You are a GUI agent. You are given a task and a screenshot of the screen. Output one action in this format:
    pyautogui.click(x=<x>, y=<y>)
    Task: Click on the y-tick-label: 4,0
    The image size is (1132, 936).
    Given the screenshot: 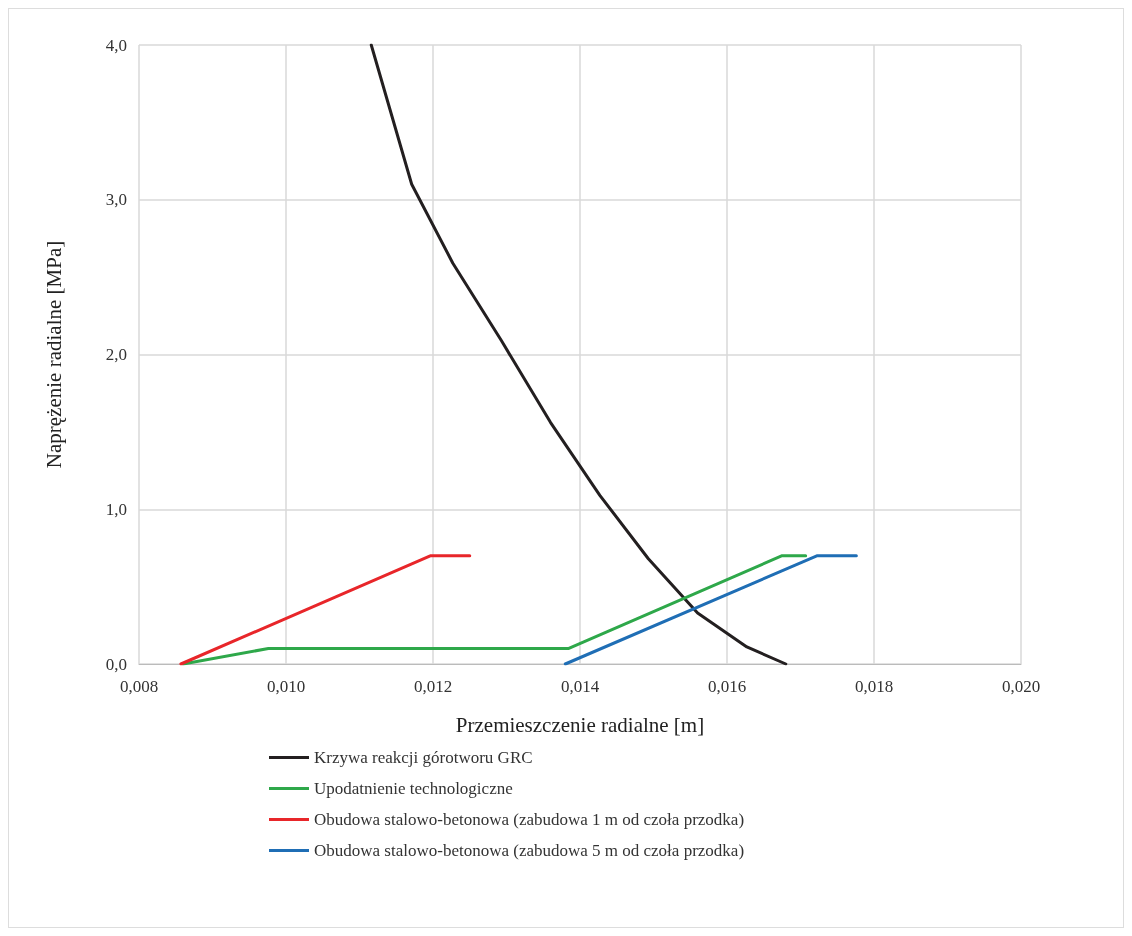 What is the action you would take?
    pyautogui.click(x=116, y=45)
    